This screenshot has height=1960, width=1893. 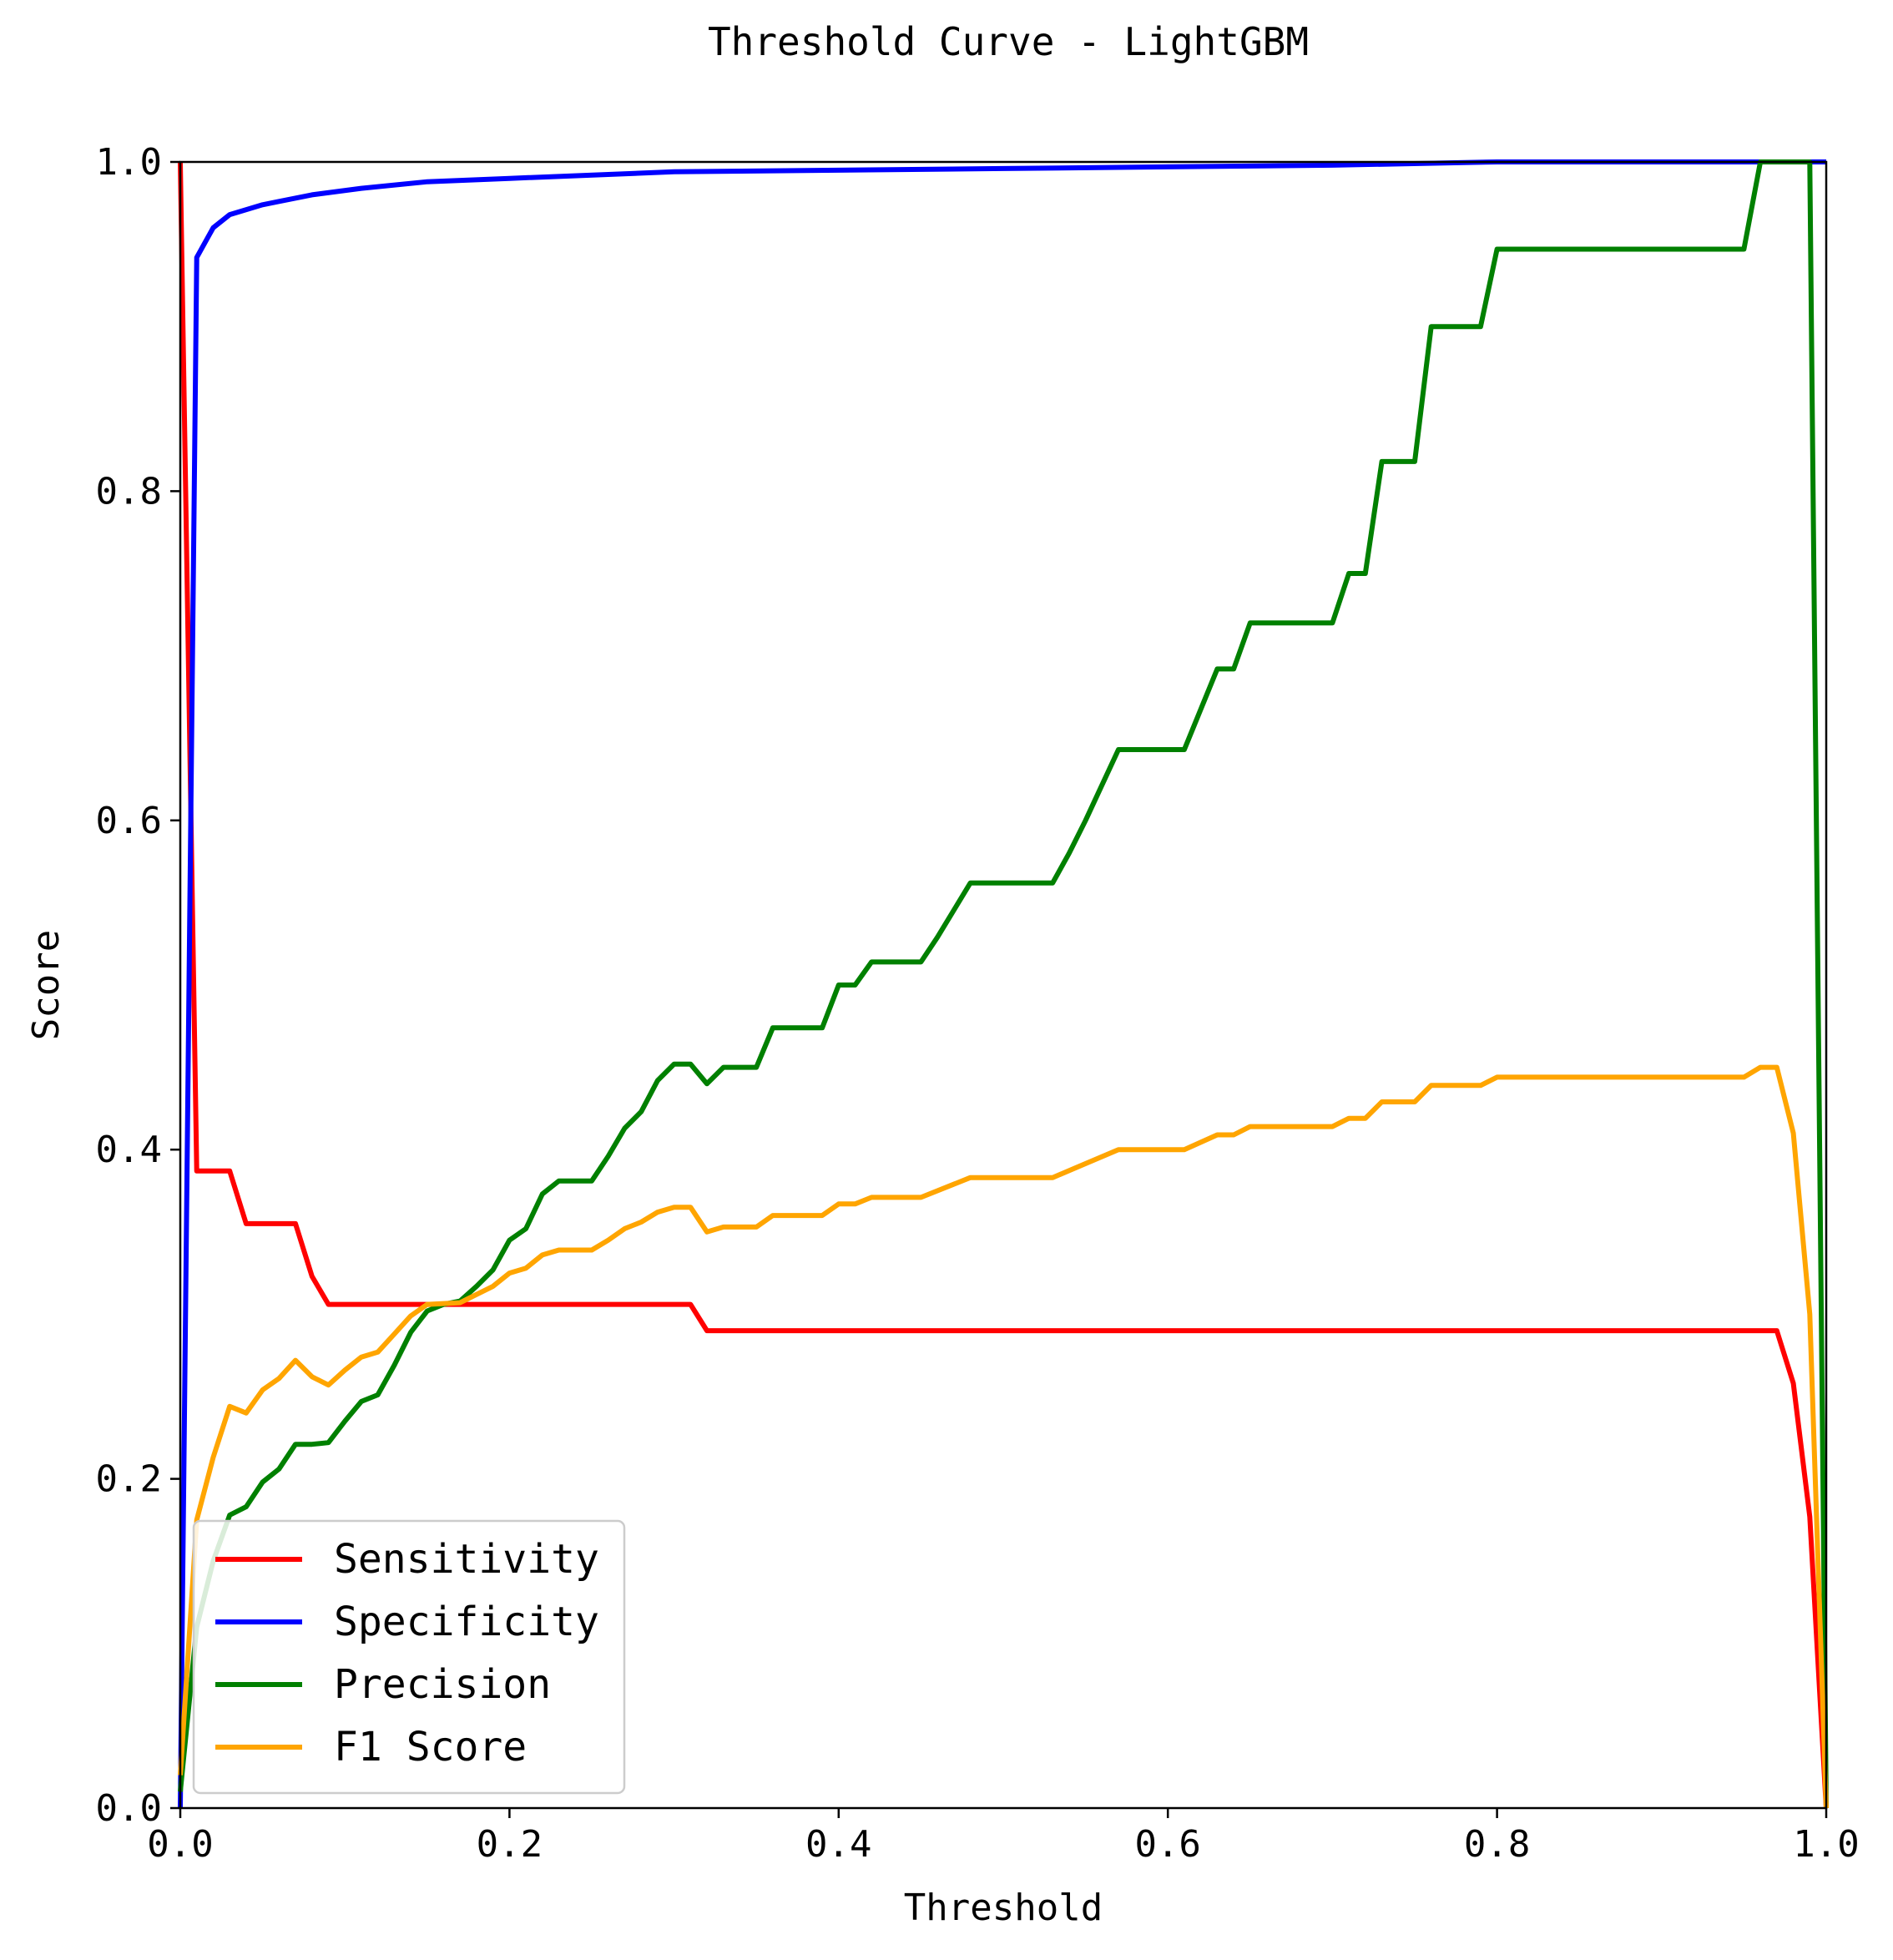 I want to click on y-axis-ticks: 0.0 0.2 0.4 0.6 0.8 1.0, so click(x=138, y=985).